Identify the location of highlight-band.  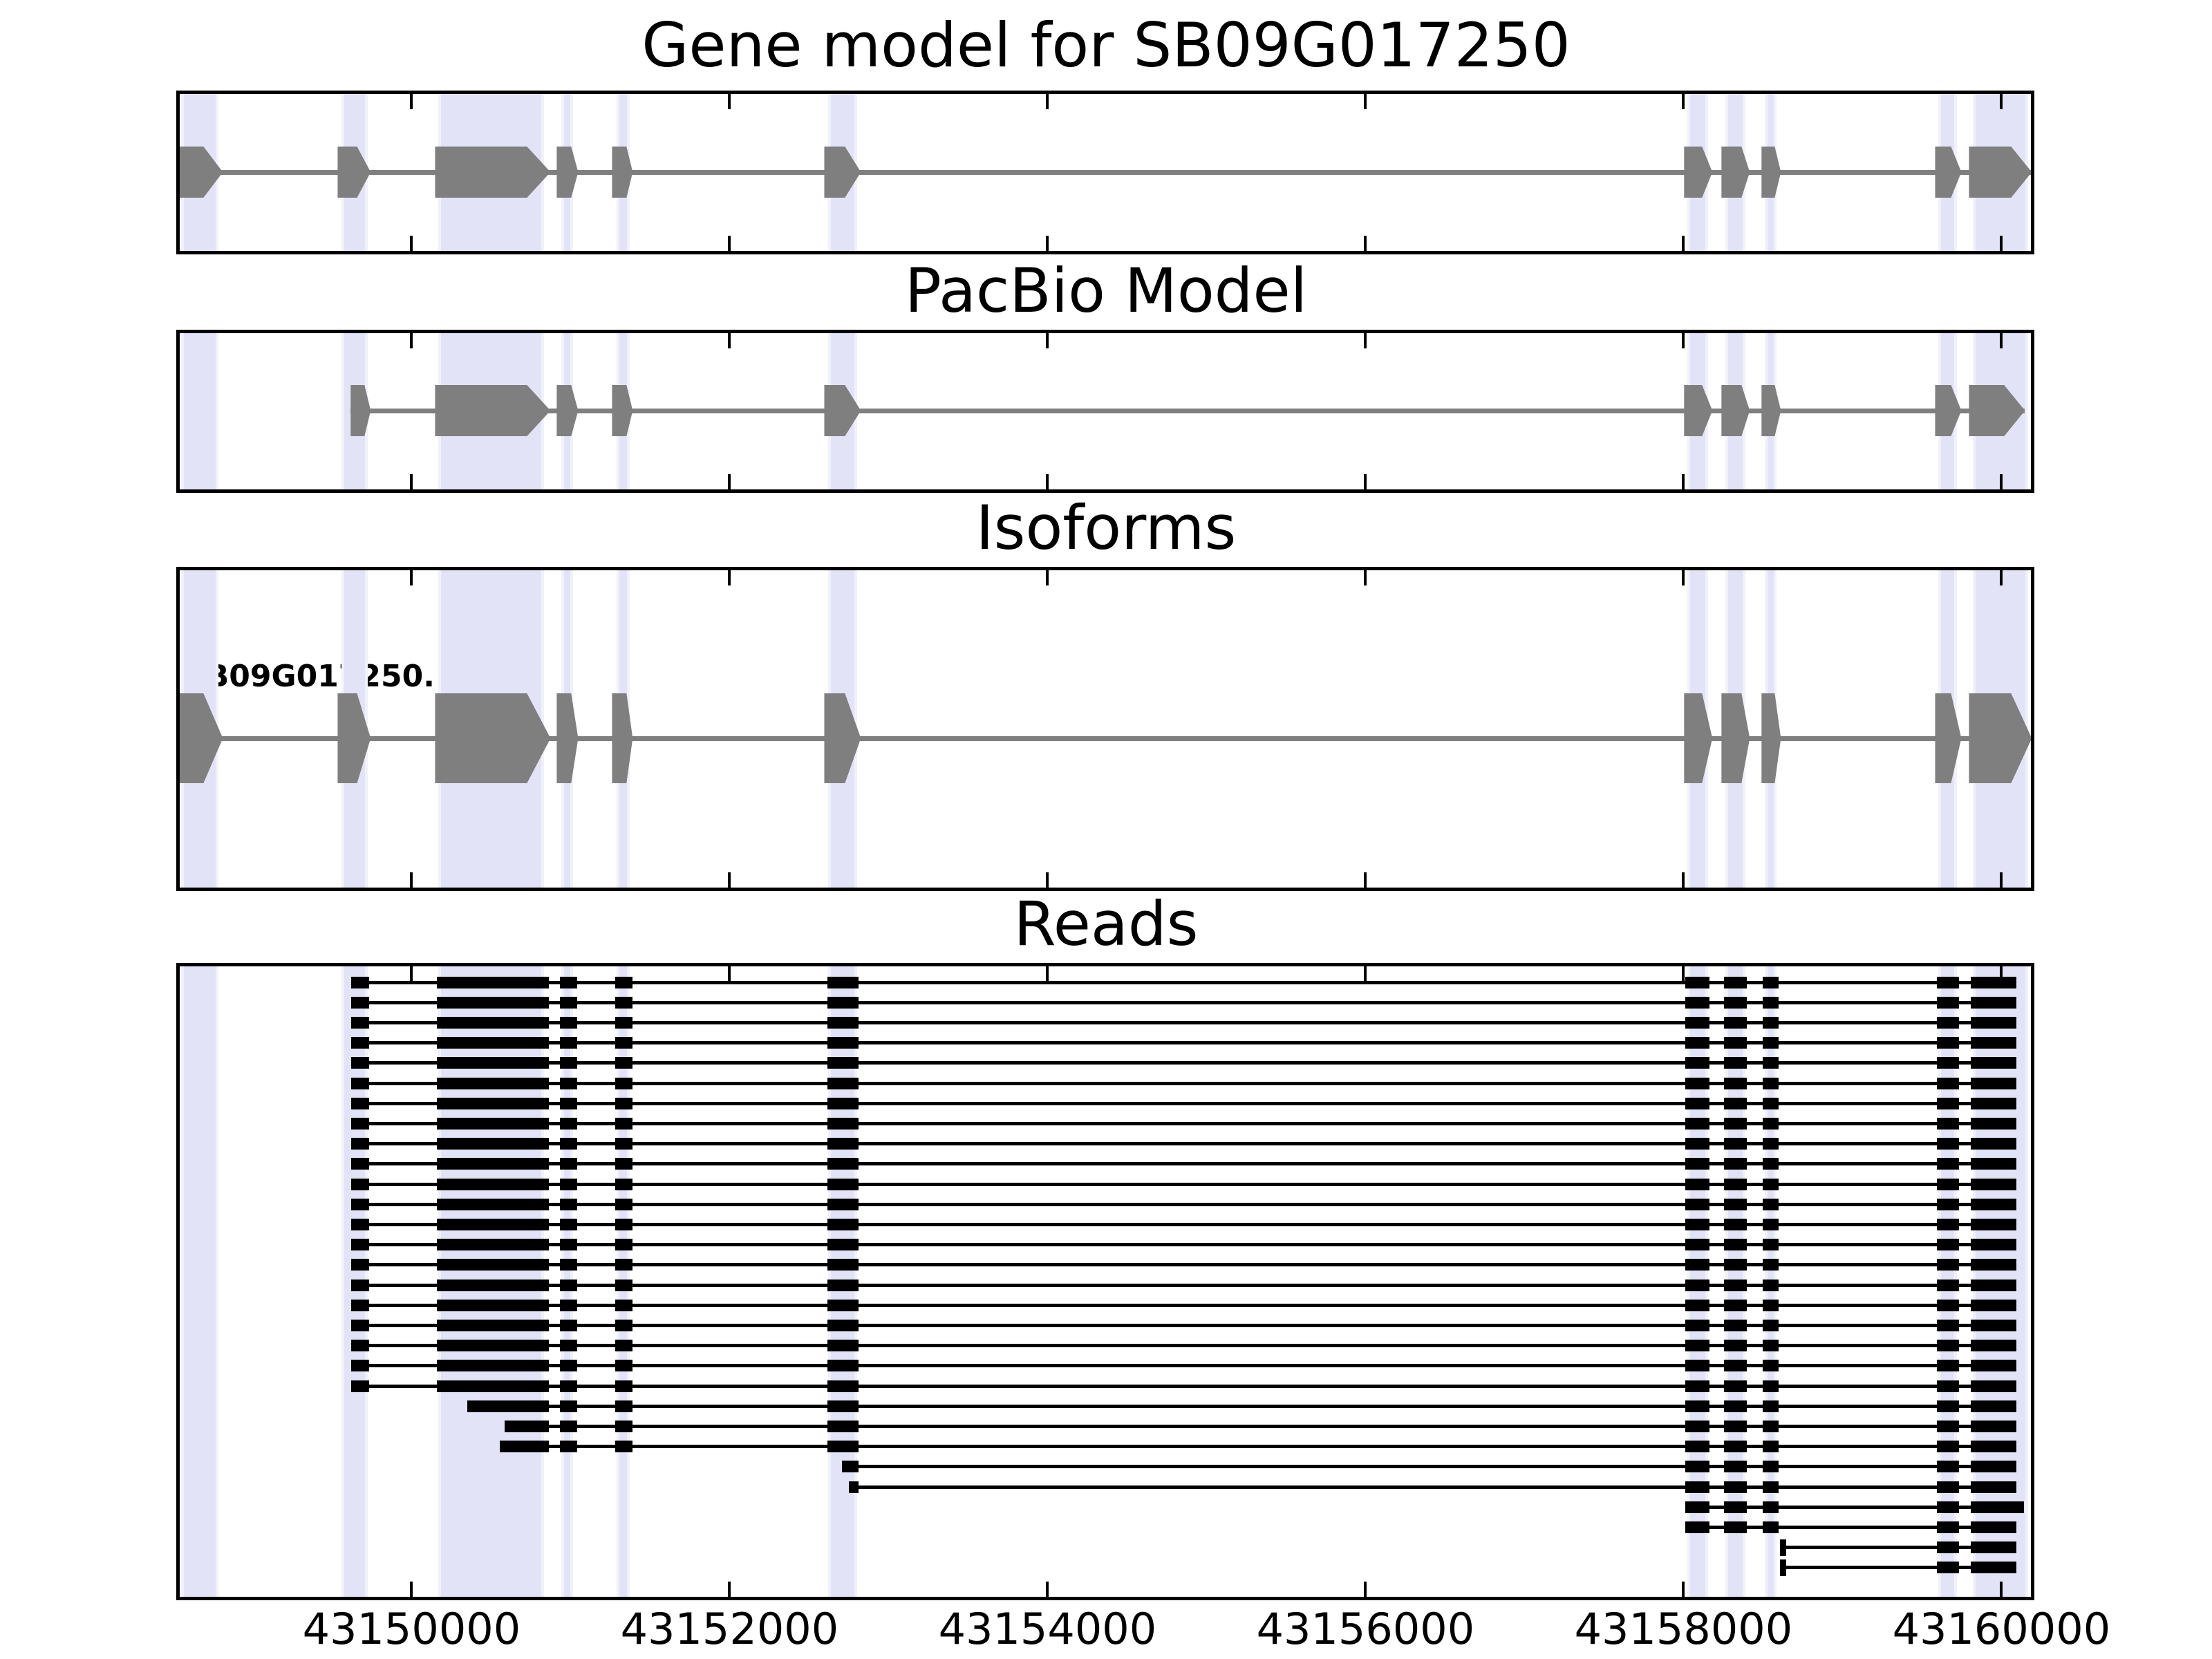
(200, 1281).